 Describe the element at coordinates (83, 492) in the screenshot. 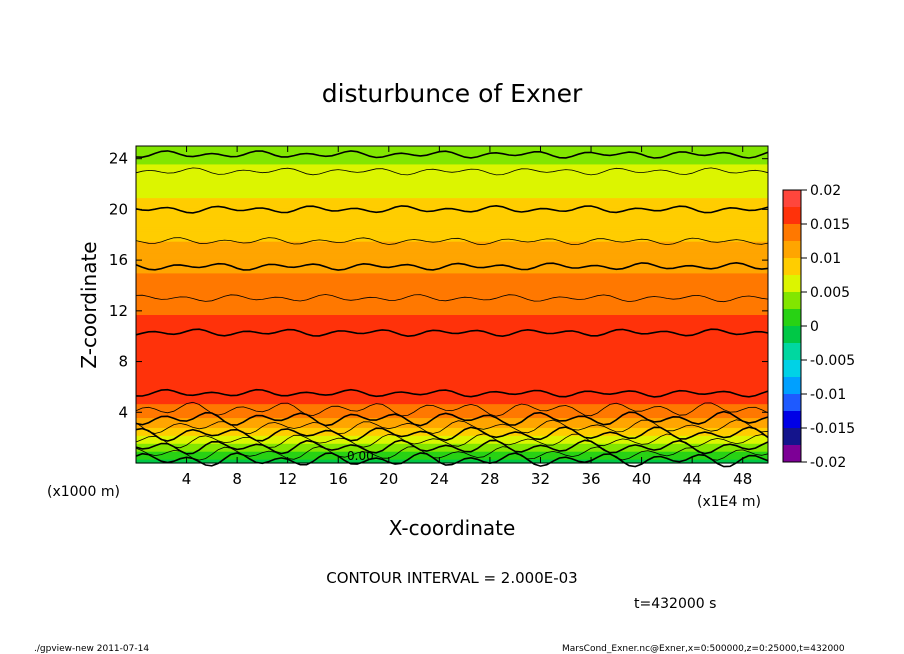

I see `y-unit-label: (x1000 m)` at that location.